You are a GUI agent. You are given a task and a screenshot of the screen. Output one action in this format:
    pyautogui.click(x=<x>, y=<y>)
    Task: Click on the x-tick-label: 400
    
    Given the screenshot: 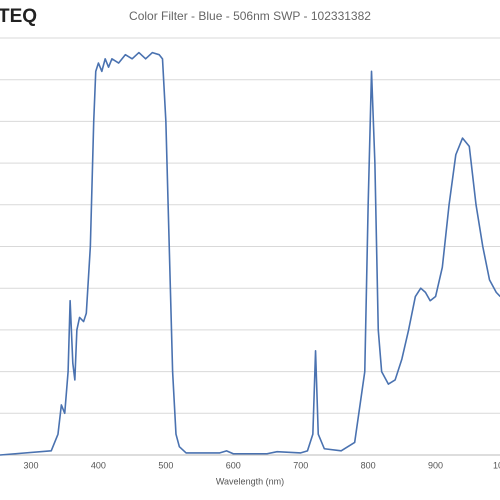 What is the action you would take?
    pyautogui.click(x=98, y=465)
    